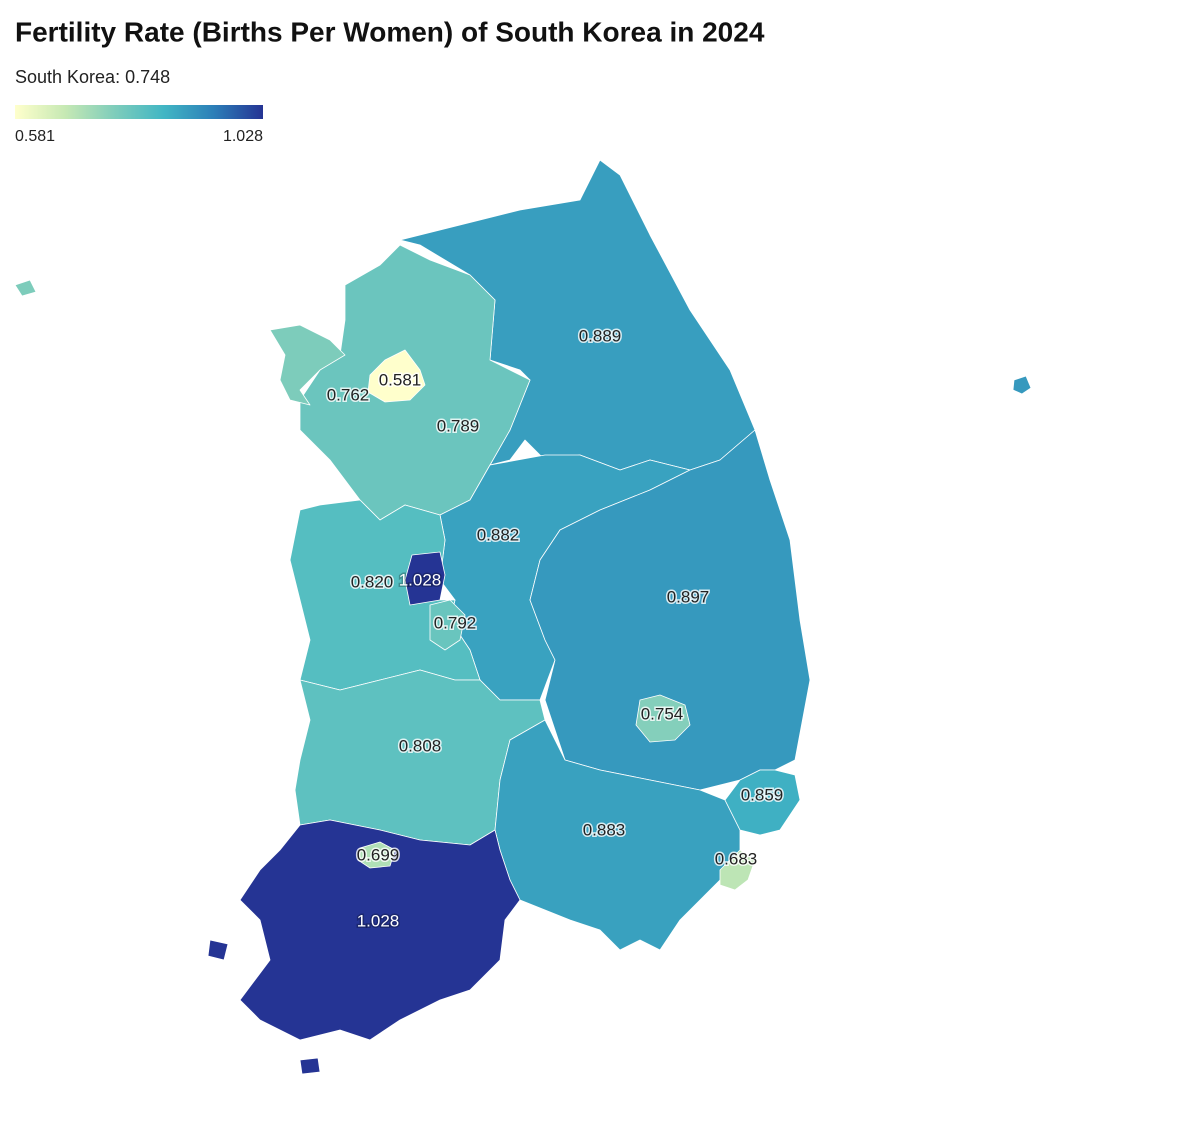 This screenshot has width=1200, height=1122. I want to click on value-label: 0.754, so click(662, 713).